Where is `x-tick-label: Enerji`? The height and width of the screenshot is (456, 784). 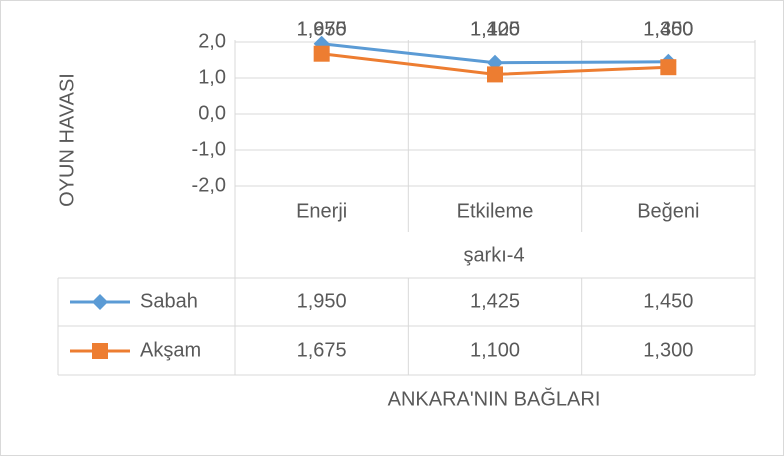 x-tick-label: Enerji is located at coordinates (321, 211).